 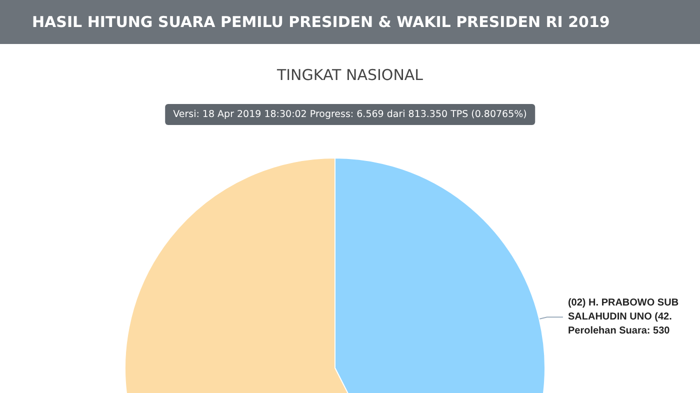 I want to click on chart-title: HASIL HITUNG SUARA PEMILU PRESIDEN & WAKIL PRESIDEN RI 2019, so click(x=350, y=22).